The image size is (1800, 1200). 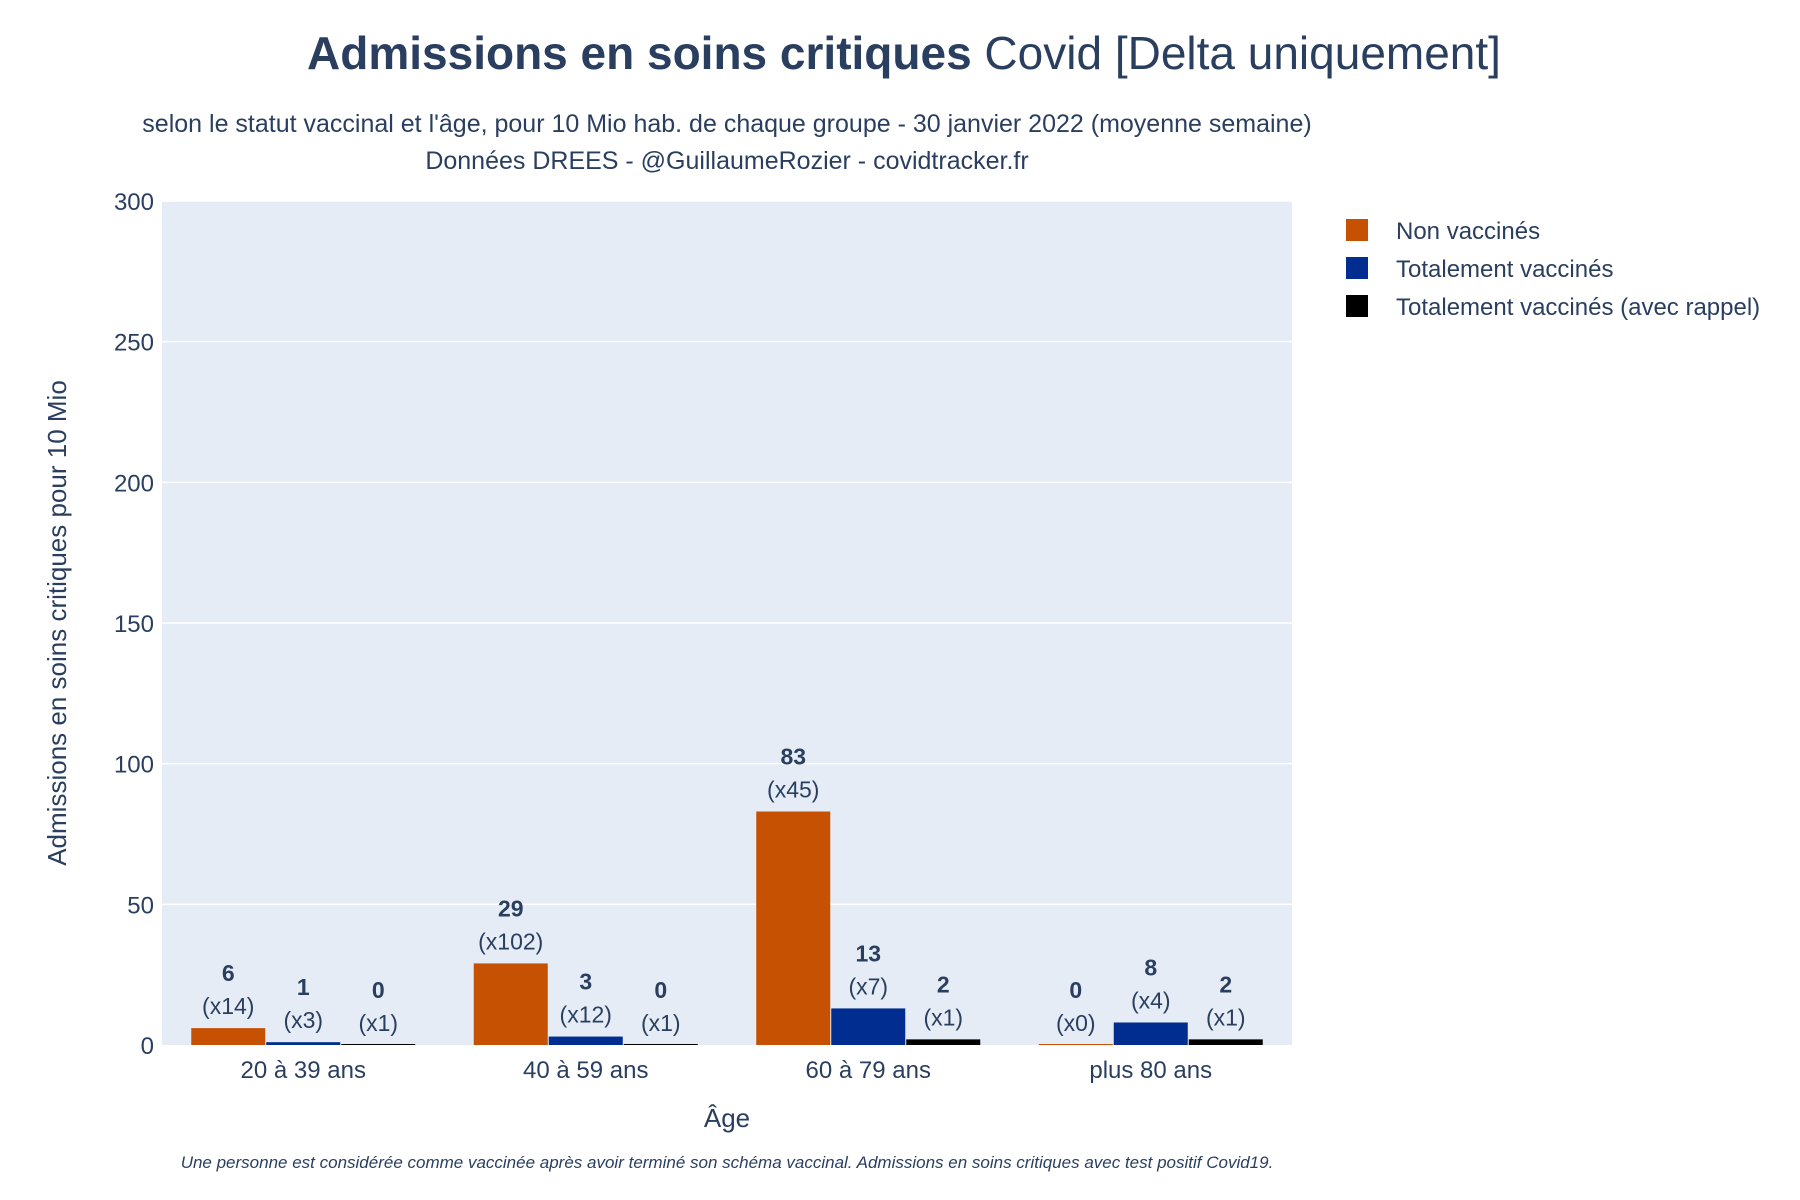 What do you see at coordinates (510, 1004) in the screenshot?
I see `bar-non-vaccines-40-a-59-ans` at bounding box center [510, 1004].